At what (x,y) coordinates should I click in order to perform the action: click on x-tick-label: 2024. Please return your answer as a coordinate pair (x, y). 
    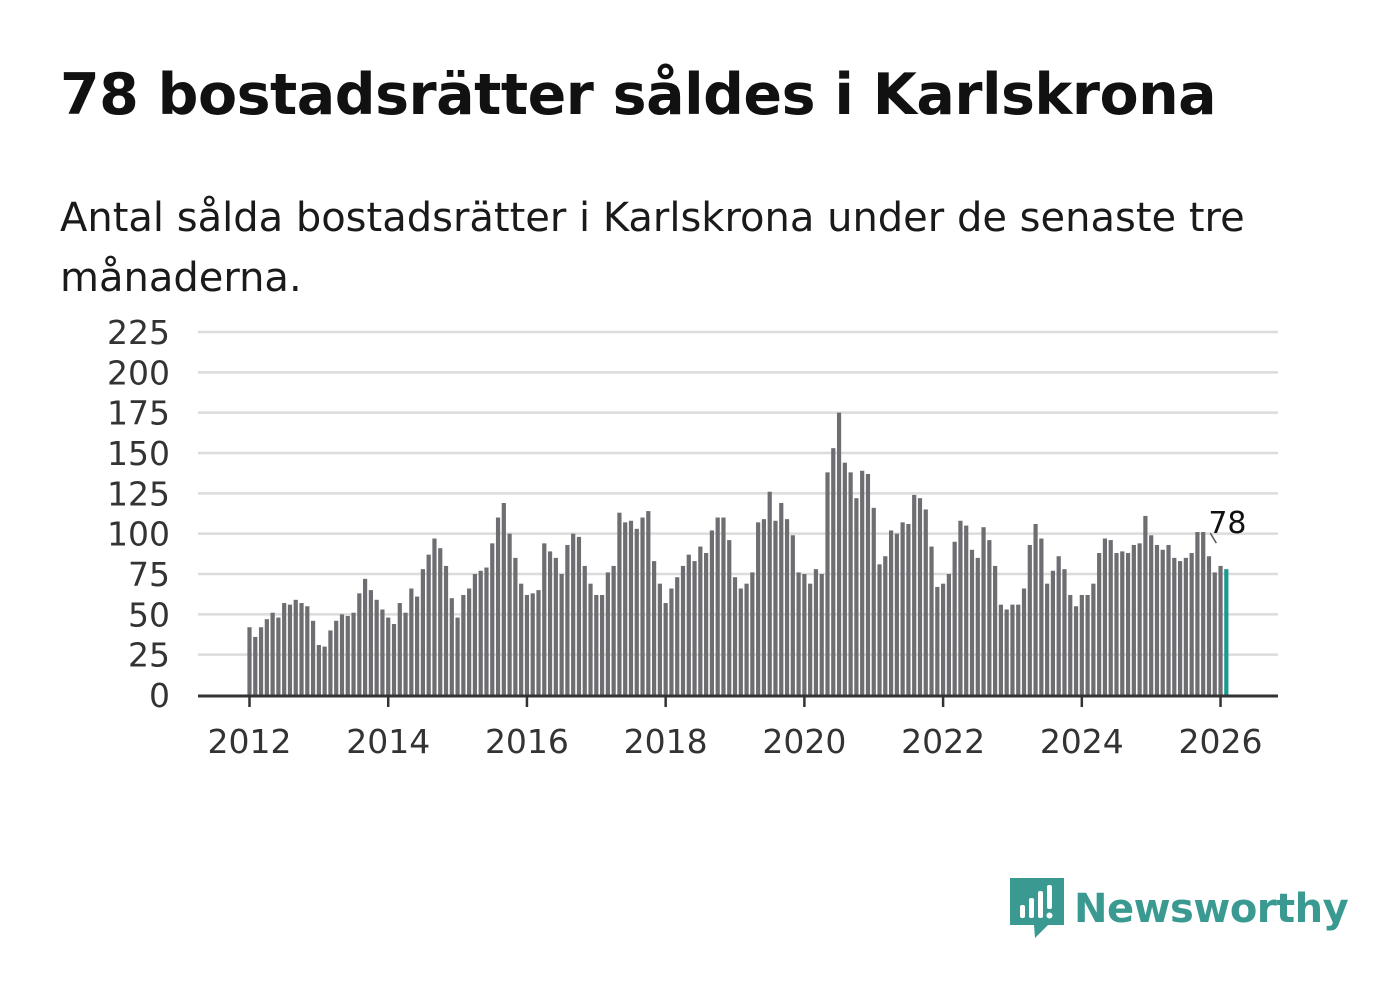
    Looking at the image, I should click on (1082, 741).